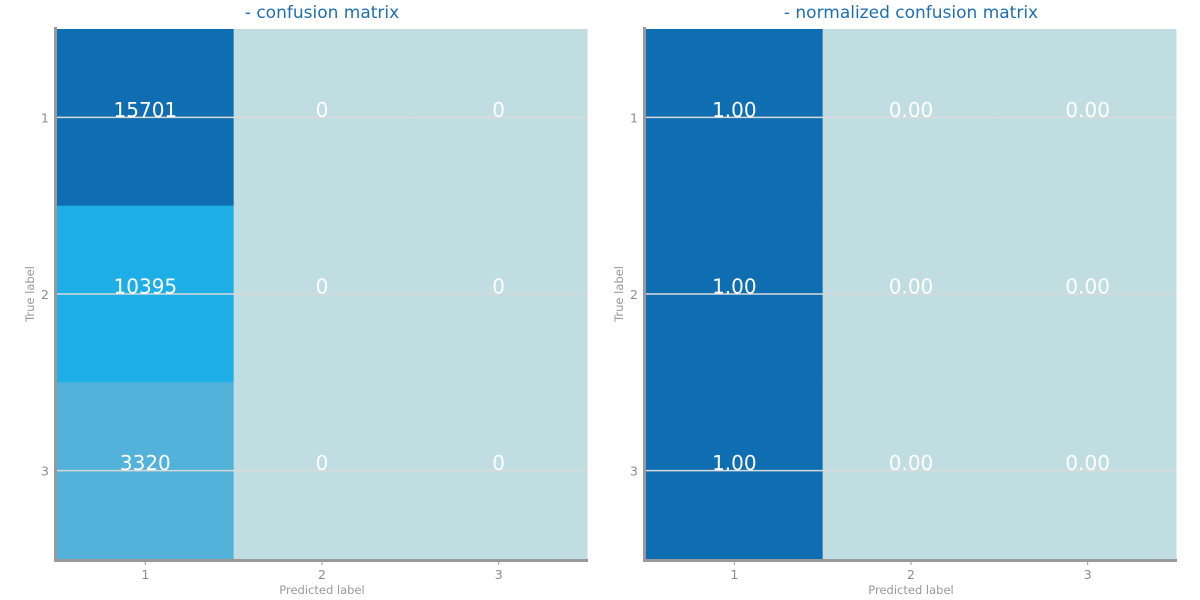  I want to click on cell-label: 10395, so click(146, 287).